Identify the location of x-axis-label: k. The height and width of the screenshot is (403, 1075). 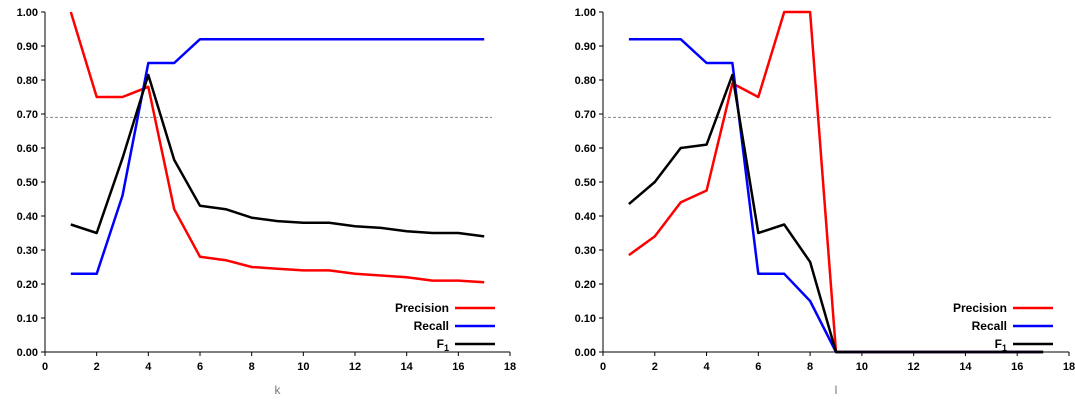
(278, 390).